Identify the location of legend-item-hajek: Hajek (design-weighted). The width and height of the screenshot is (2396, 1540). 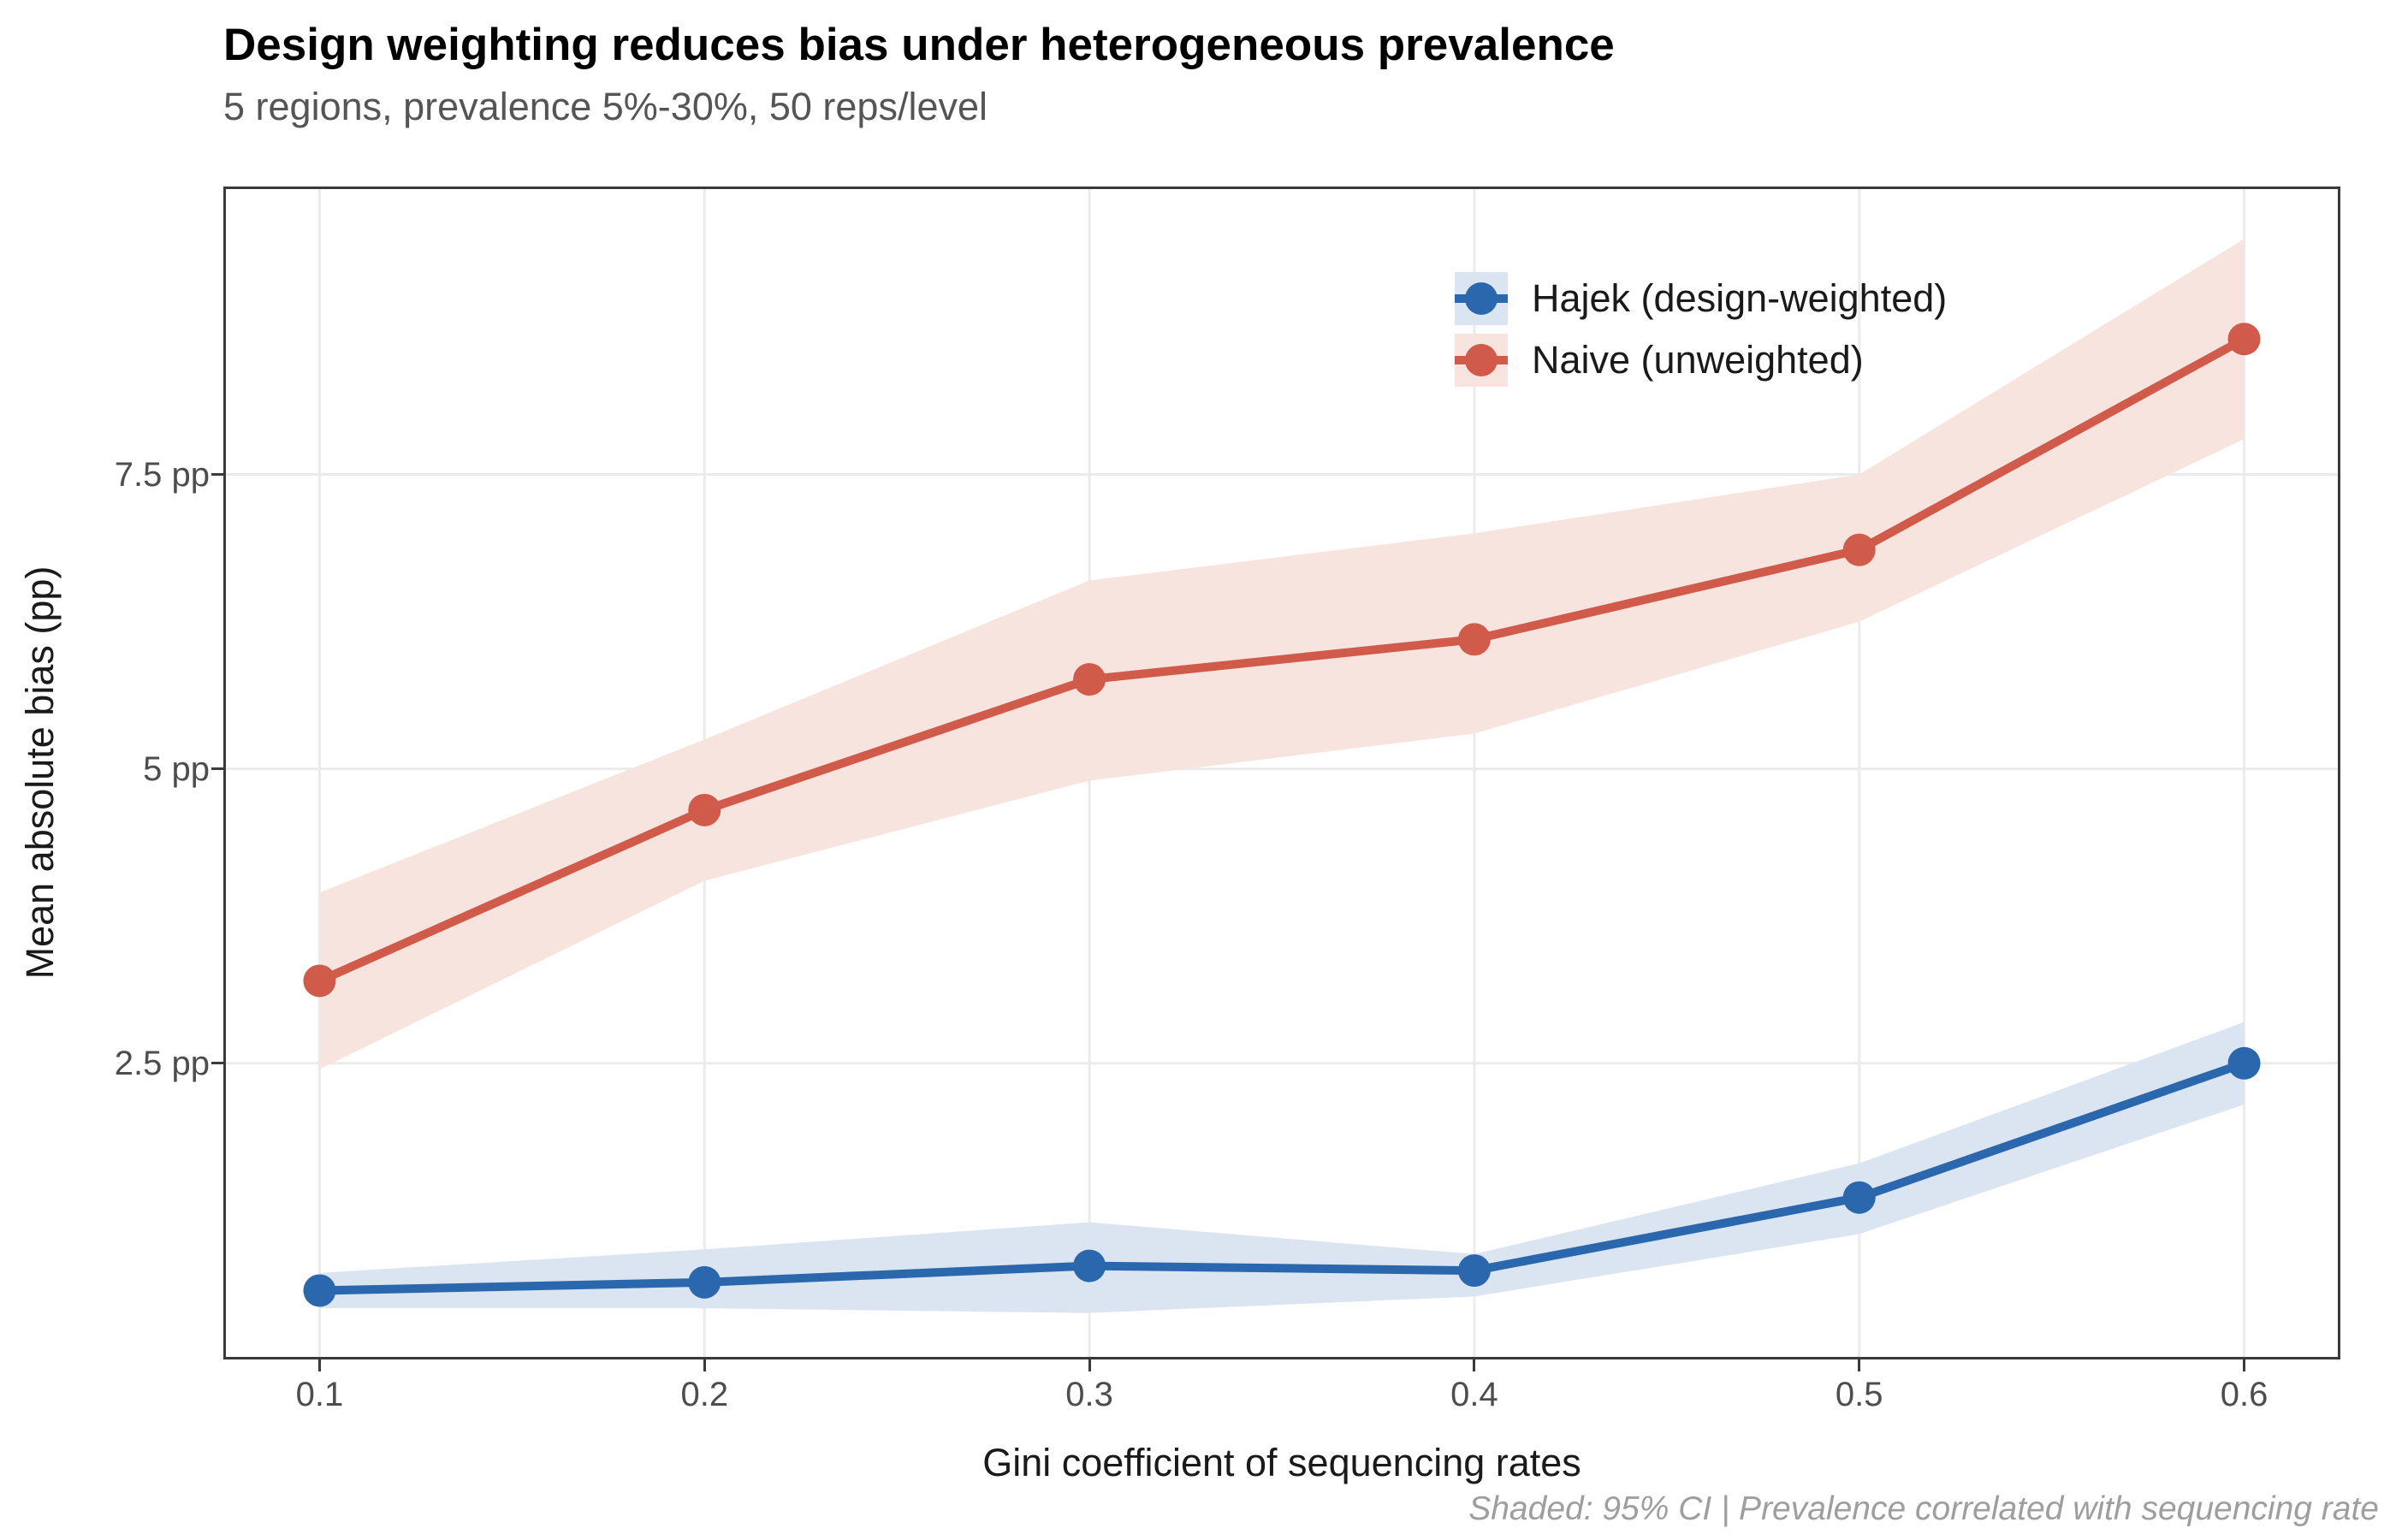
(1701, 298).